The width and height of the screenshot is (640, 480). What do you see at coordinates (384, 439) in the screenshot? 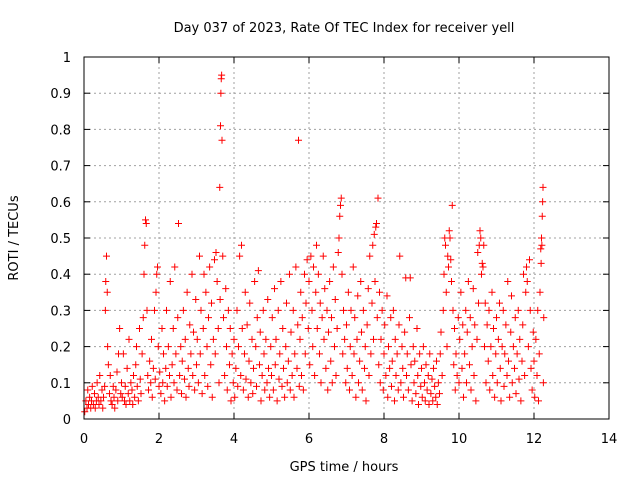
I see `x-tick-label: 8` at bounding box center [384, 439].